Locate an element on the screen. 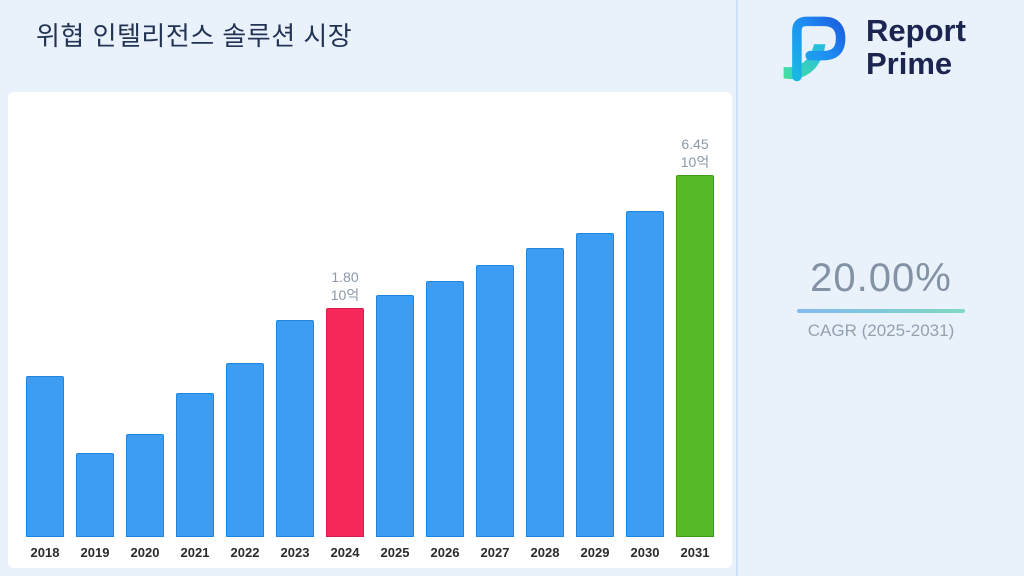  page-title: 위협 인텔리전스 솔루션 시장 is located at coordinates (194, 36).